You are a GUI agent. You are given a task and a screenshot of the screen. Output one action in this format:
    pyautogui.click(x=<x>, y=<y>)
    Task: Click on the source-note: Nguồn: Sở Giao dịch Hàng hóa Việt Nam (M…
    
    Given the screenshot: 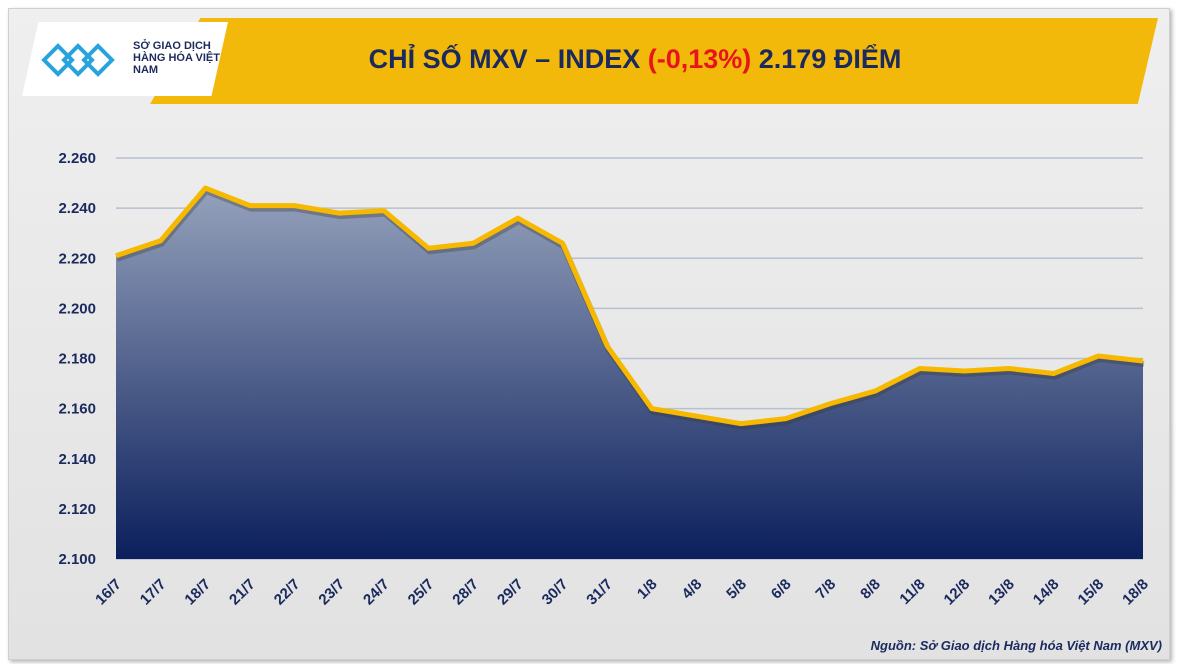 What is the action you would take?
    pyautogui.click(x=1016, y=645)
    